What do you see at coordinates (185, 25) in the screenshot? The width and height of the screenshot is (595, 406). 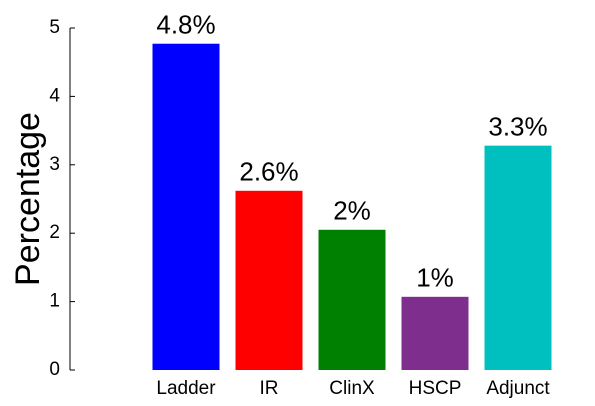 I see `value-label: 4.8%` at bounding box center [185, 25].